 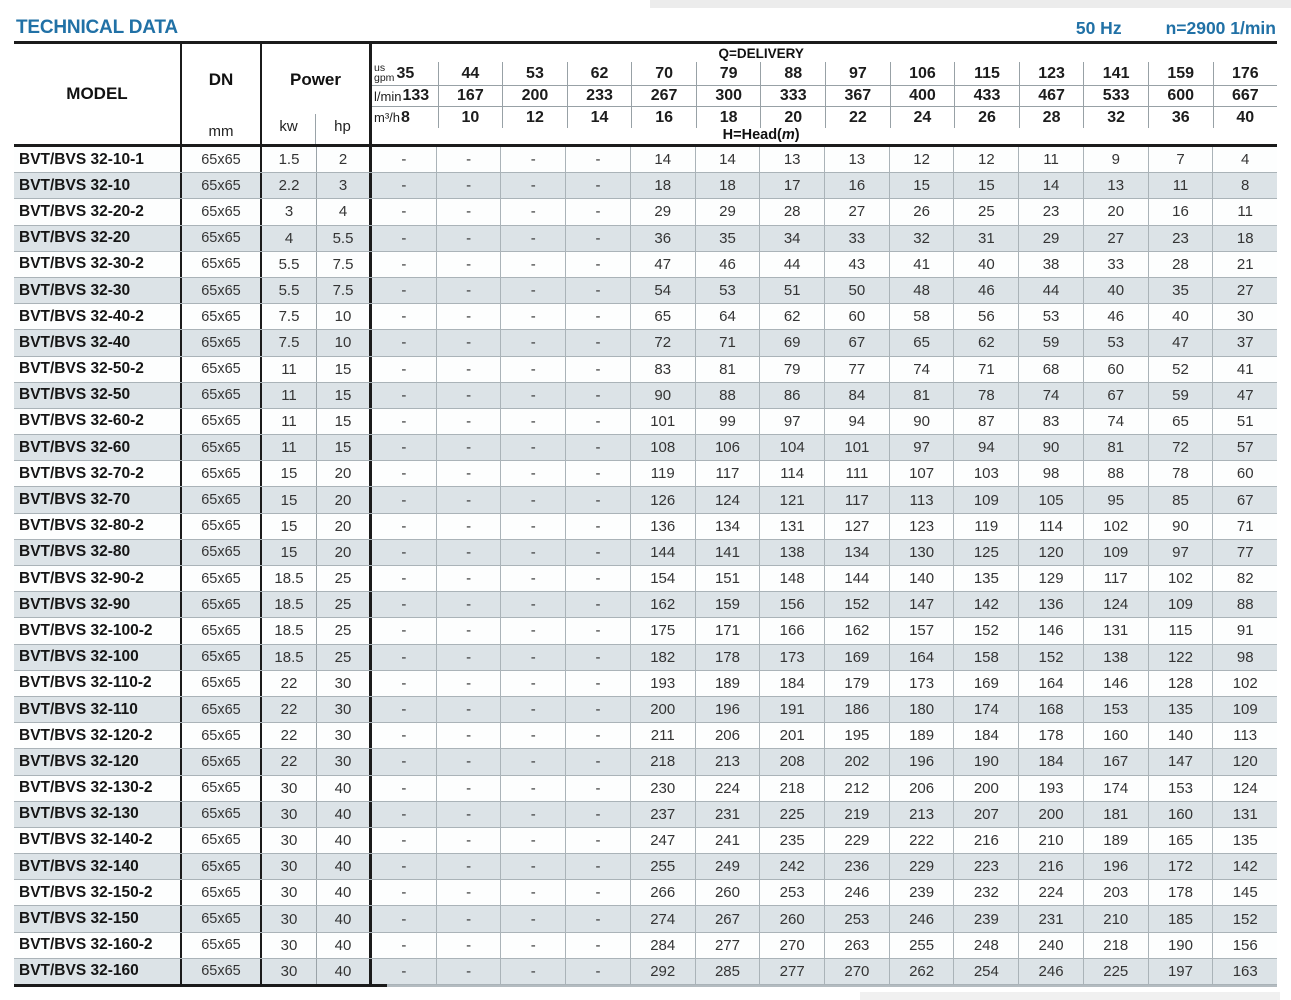 I want to click on head-cell: 125, so click(x=985, y=552).